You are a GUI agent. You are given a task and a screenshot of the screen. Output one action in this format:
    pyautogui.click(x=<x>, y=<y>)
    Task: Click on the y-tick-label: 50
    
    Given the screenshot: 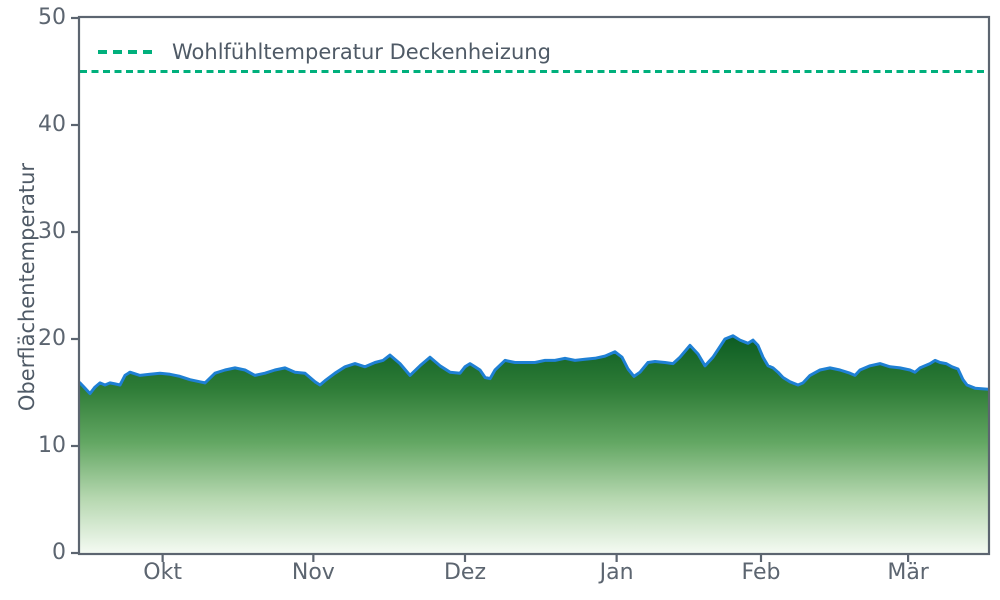 What is the action you would take?
    pyautogui.click(x=52, y=17)
    